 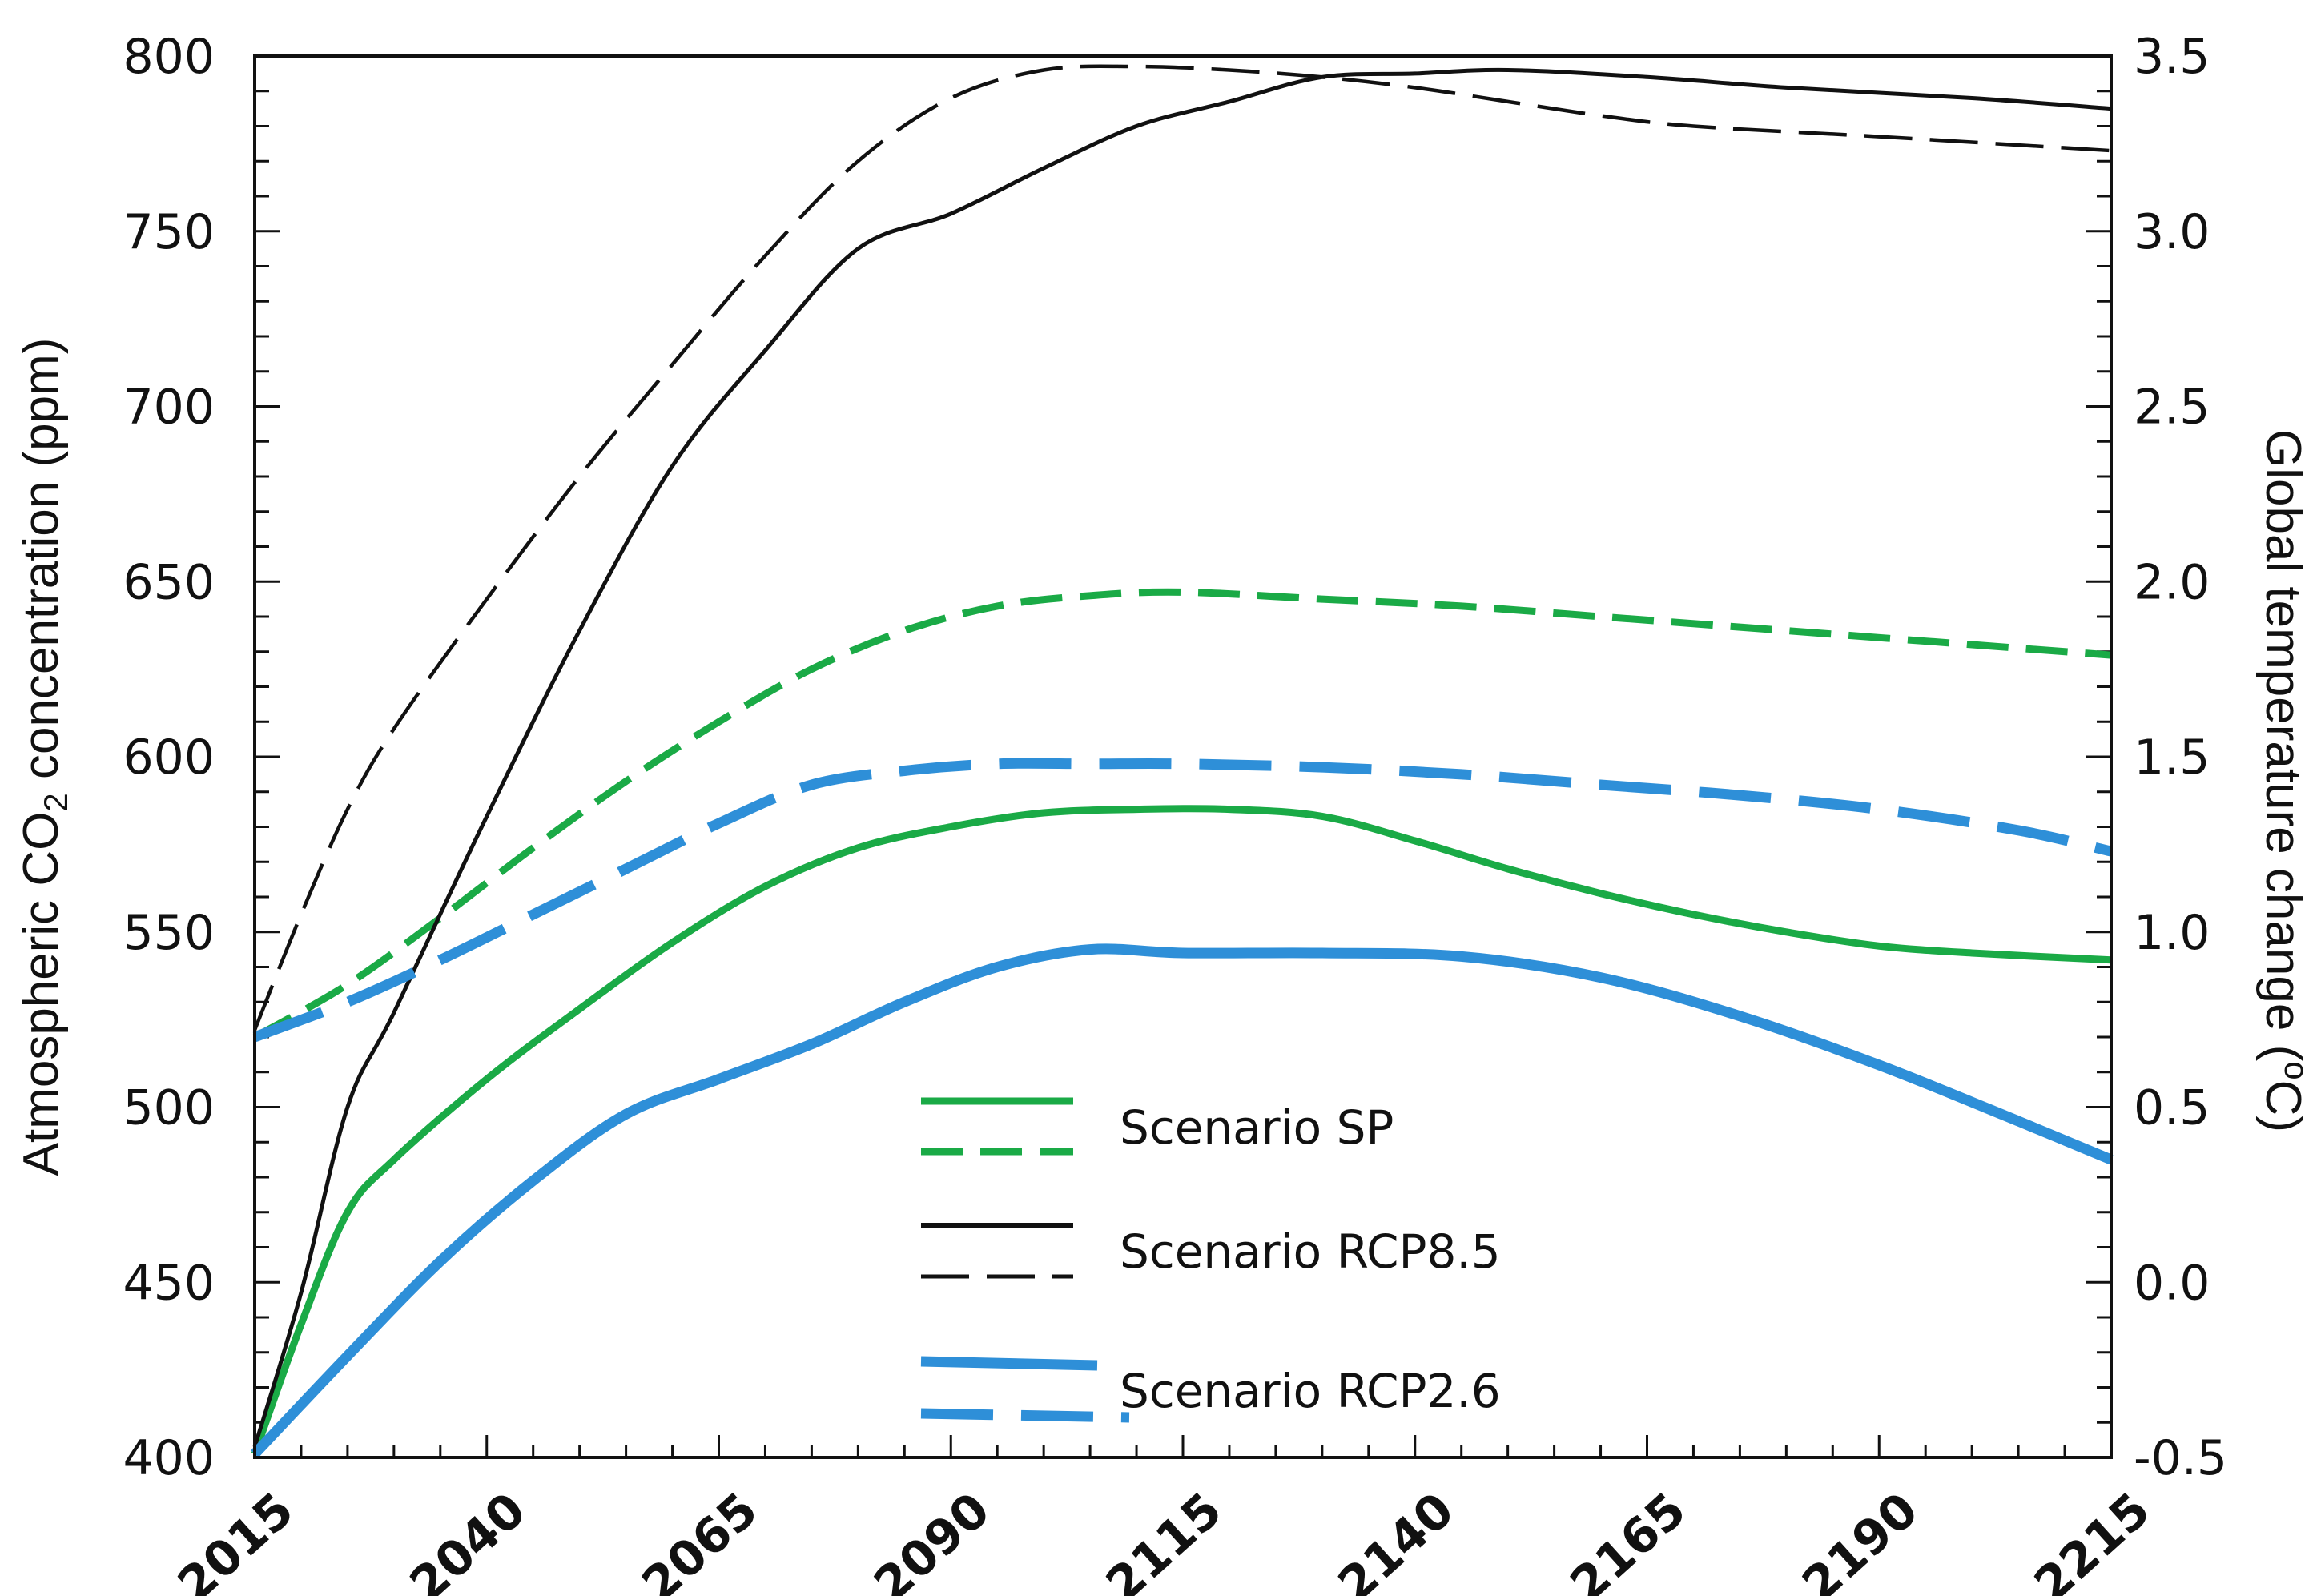 I want to click on y-left-axis-title: Atmospheric CO2 concentration (ppm), so click(x=44, y=757).